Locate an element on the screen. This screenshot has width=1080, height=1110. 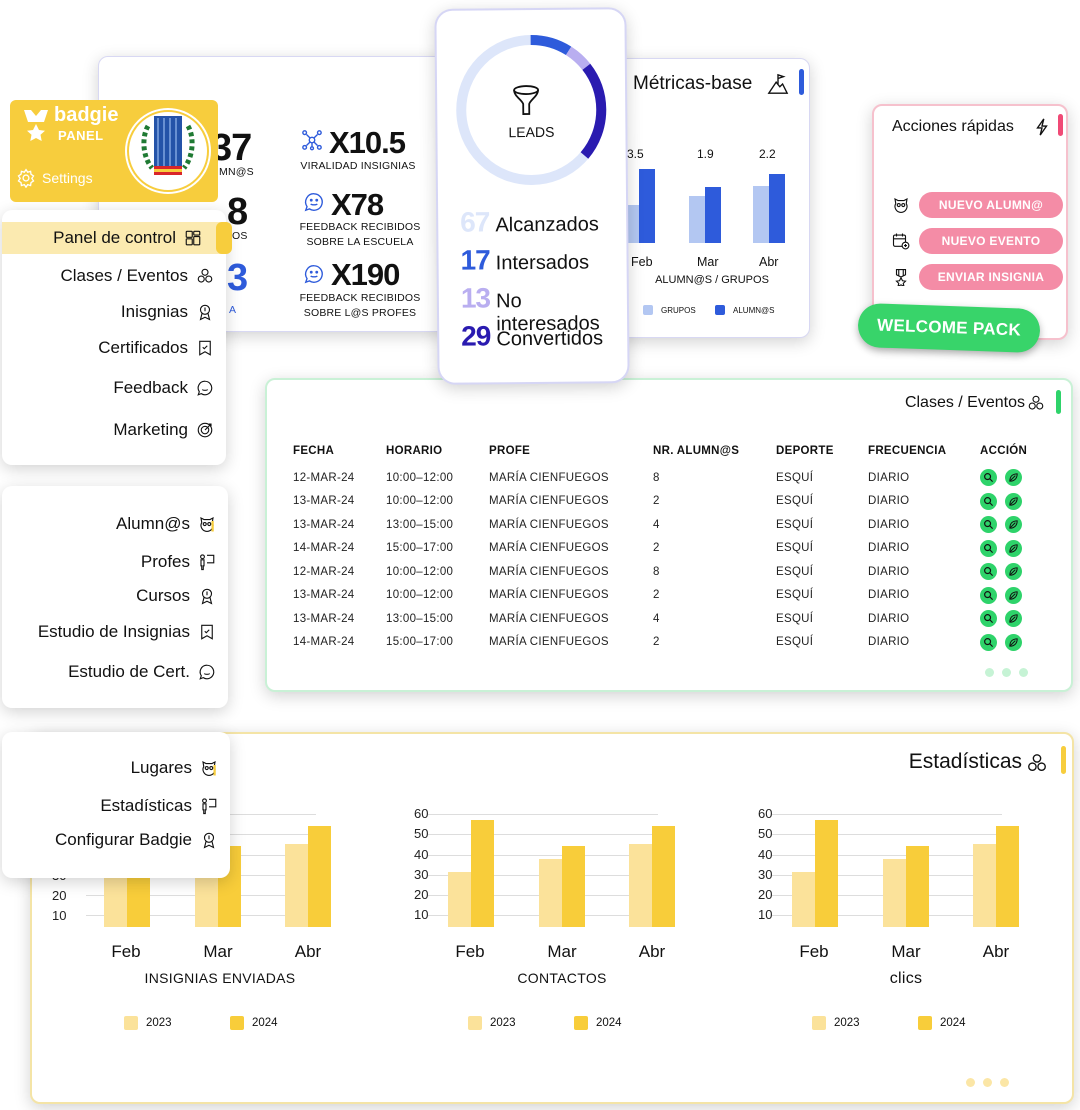
sidebar-item-label: Profes is located at coordinates (165, 561).